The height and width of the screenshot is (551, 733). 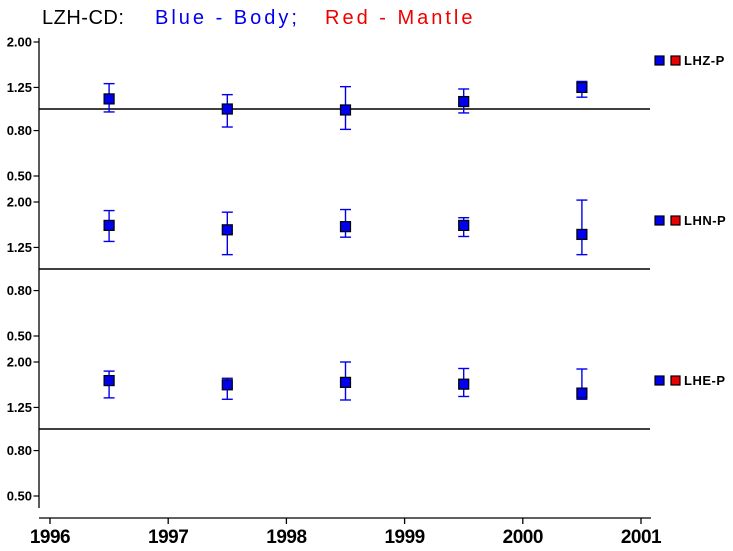 What do you see at coordinates (227, 18) in the screenshot?
I see `title-body-legend-label: Blue - Body;` at bounding box center [227, 18].